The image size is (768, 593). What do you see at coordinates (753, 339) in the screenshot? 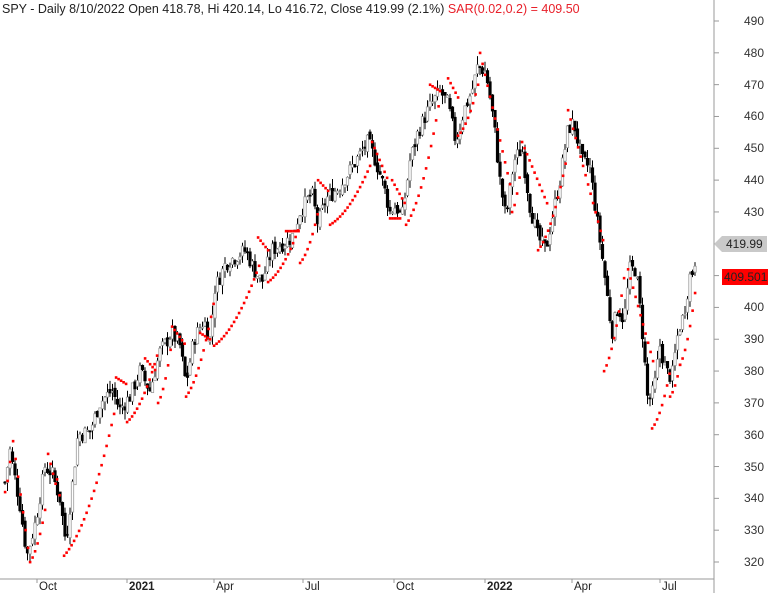
I see `y-tick-label: 390` at bounding box center [753, 339].